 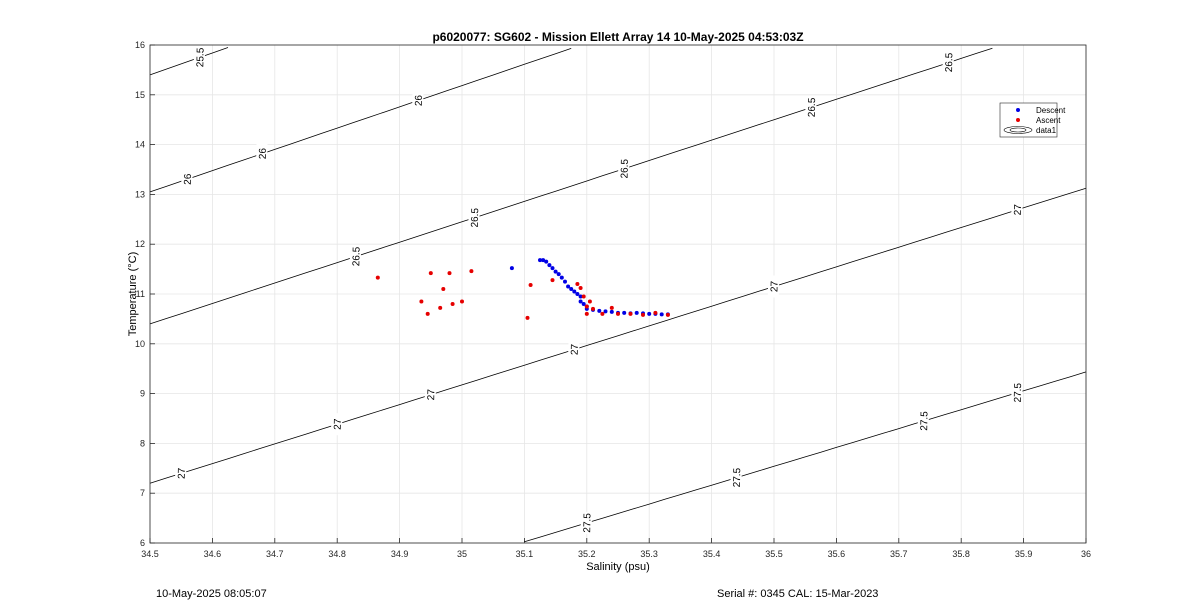 What do you see at coordinates (1086, 554) in the screenshot?
I see `x-tick-label: 36` at bounding box center [1086, 554].